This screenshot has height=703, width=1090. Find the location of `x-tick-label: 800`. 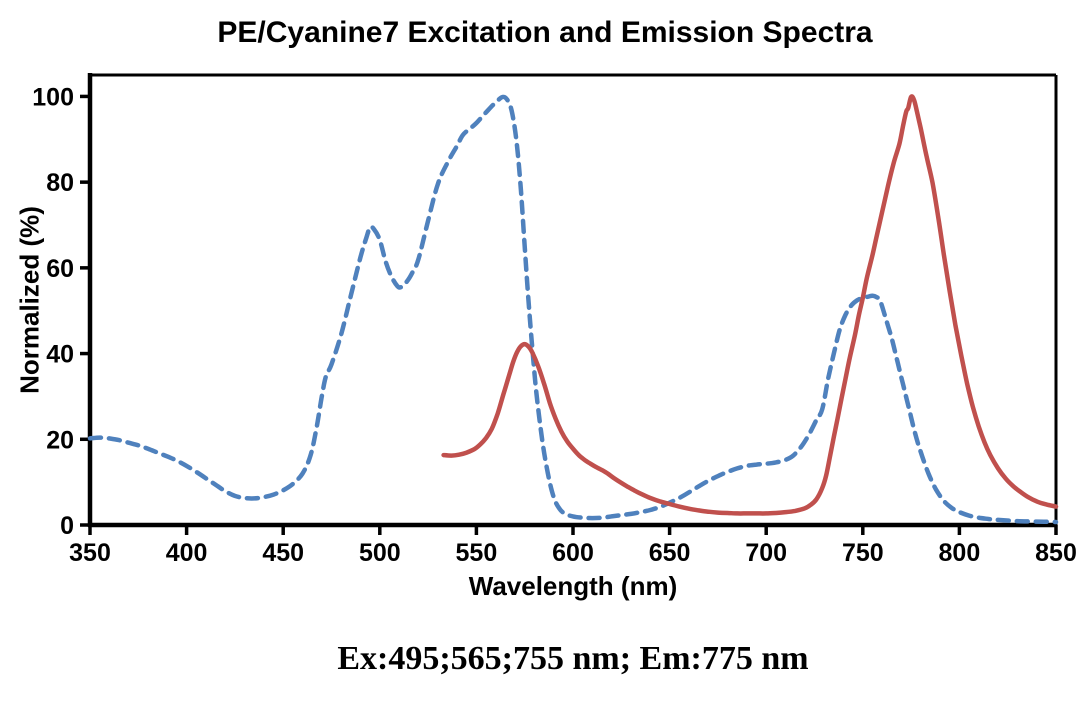

x-tick-label: 800 is located at coordinates (960, 553).